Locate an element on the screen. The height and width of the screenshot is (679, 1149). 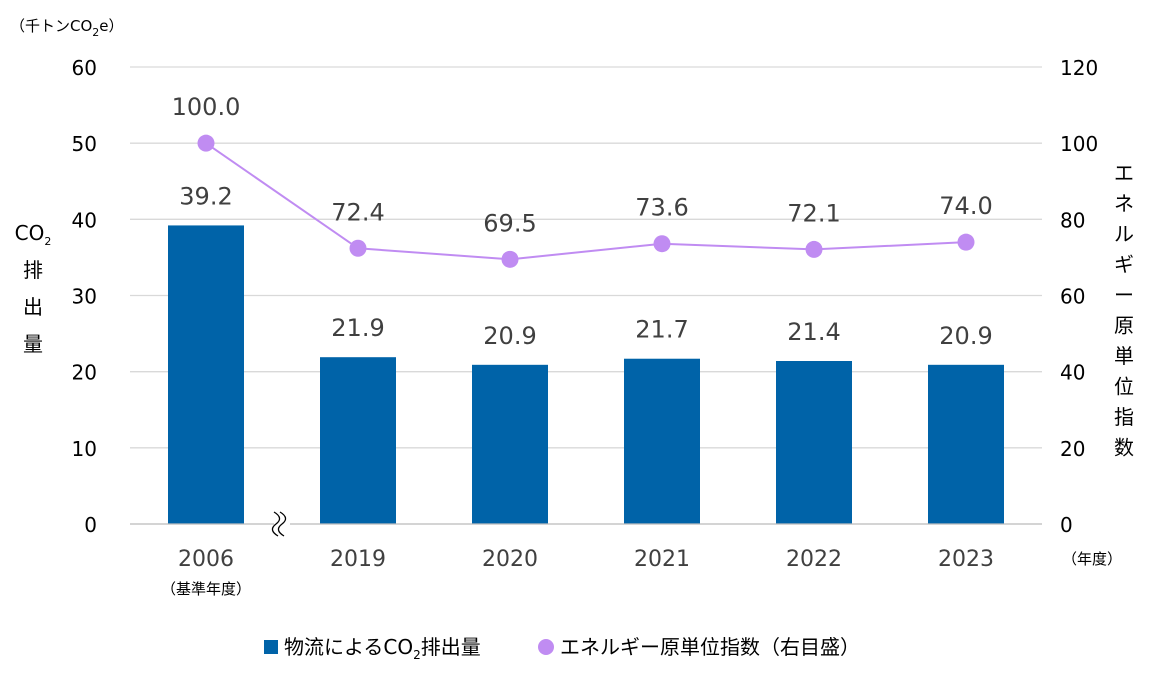
y-axis-label-right: 単 is located at coordinates (1124, 356).